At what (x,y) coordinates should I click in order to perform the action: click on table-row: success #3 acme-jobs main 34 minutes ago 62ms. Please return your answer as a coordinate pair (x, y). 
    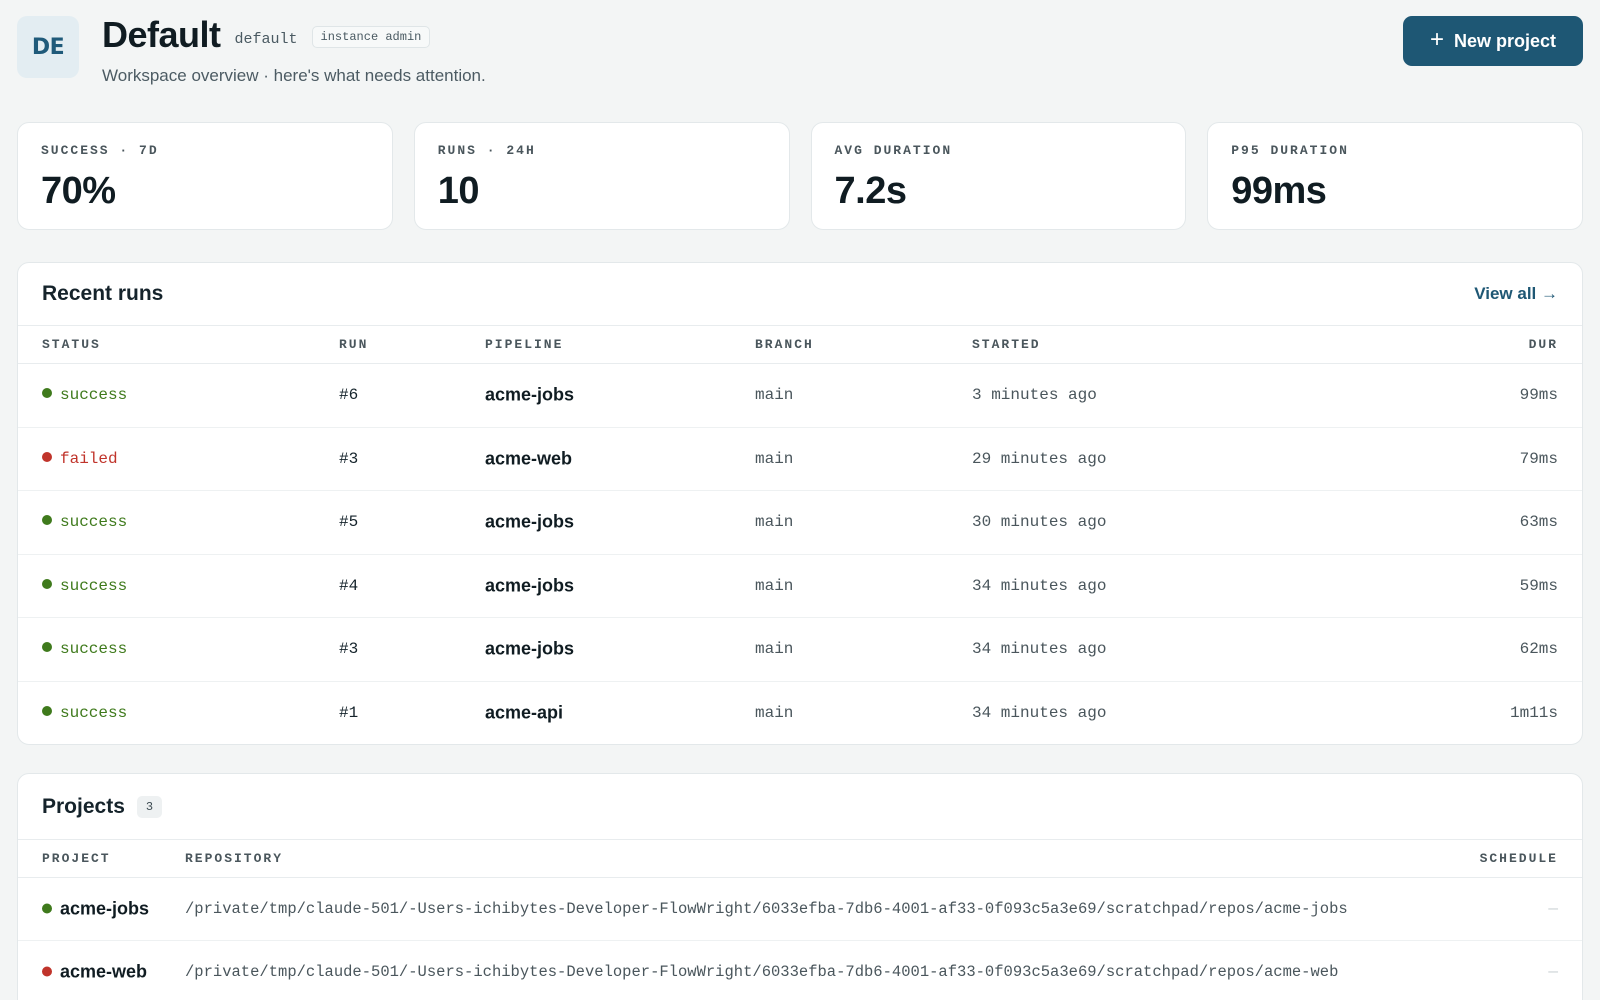
    Looking at the image, I should click on (800, 650).